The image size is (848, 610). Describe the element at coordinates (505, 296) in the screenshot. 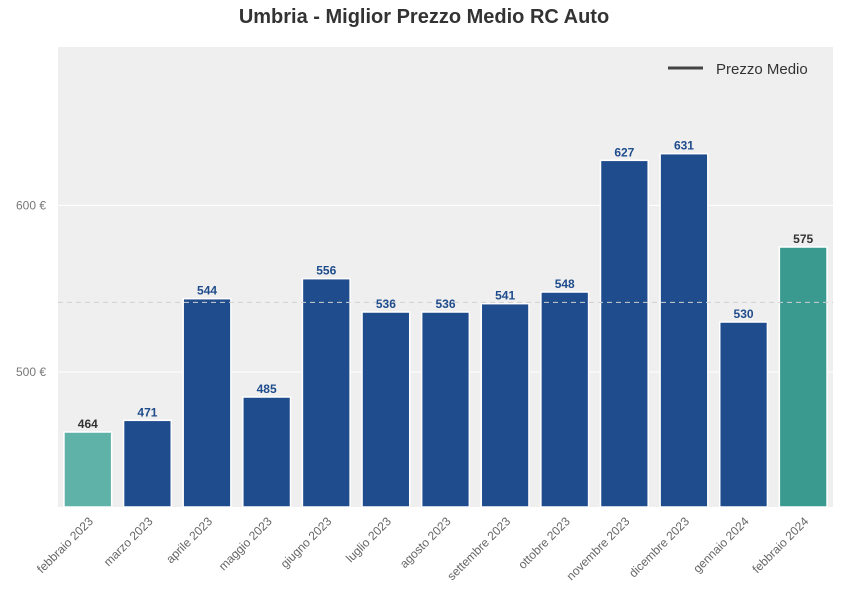

I see `bar-value-label: 541` at that location.